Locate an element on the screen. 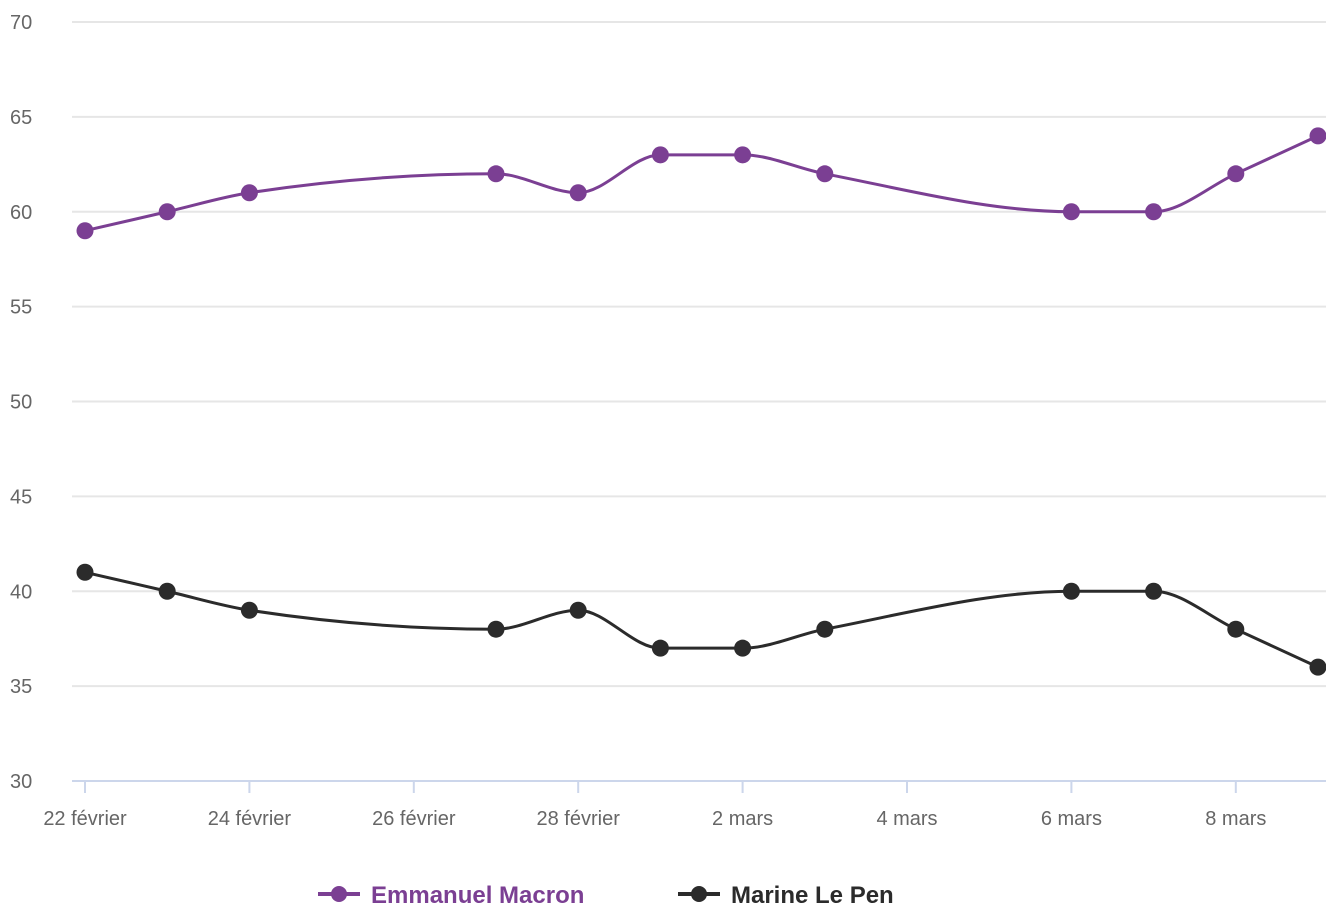 This screenshot has height=910, width=1326. y-tick-label: 45 is located at coordinates (21, 497).